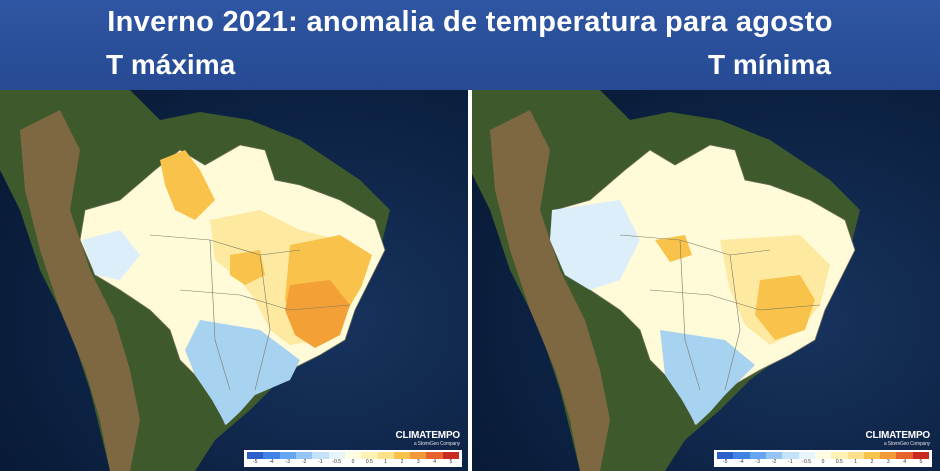 Image resolution: width=940 pixels, height=471 pixels. I want to click on warm-region-north, so click(187, 185).